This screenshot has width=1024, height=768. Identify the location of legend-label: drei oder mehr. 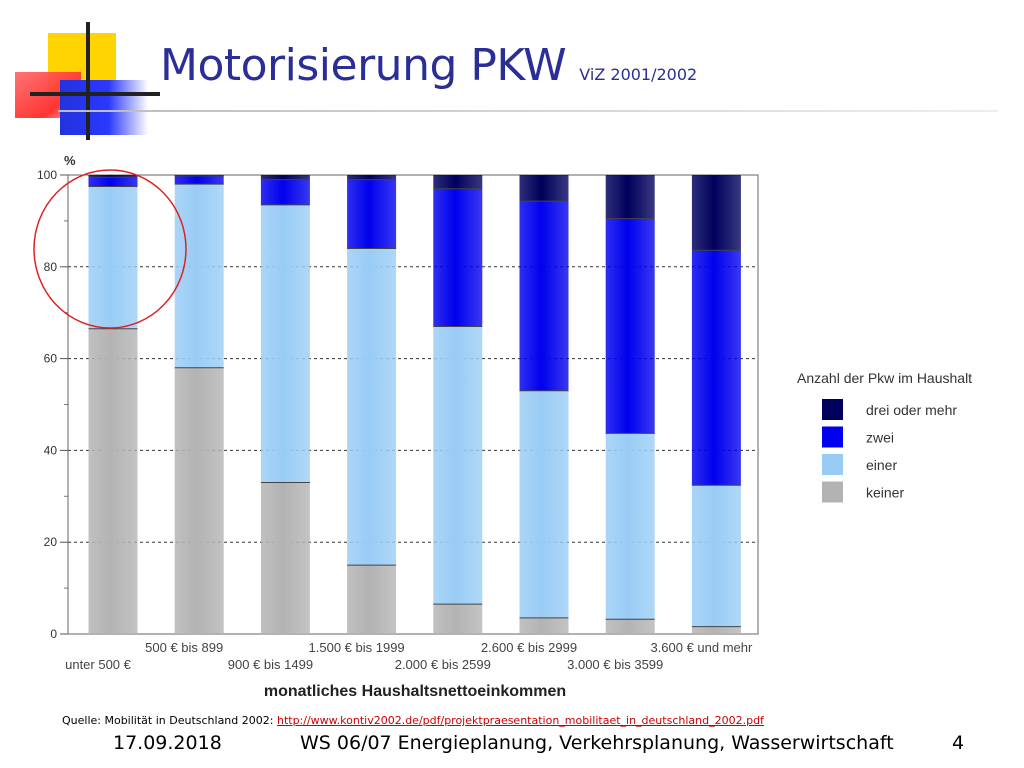
(911, 410).